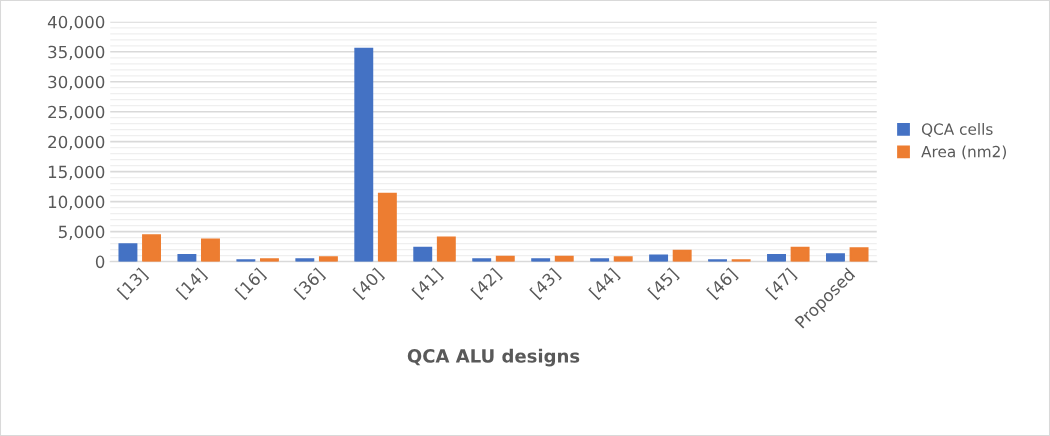 The image size is (1050, 436). What do you see at coordinates (76, 142) in the screenshot?
I see `y-tick-label: 20,000` at bounding box center [76, 142].